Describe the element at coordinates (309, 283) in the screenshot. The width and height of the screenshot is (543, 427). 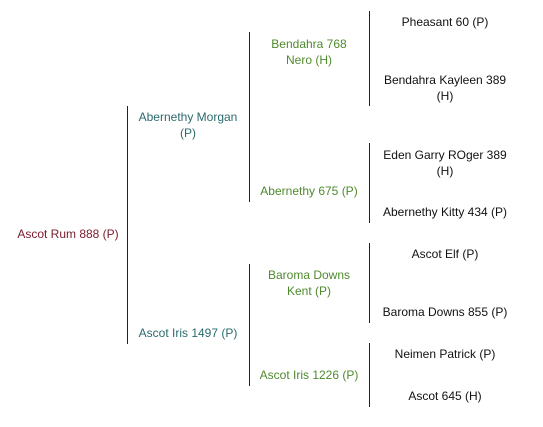
I see `dam-sire-animal: Baroma Downs Kent (P)` at that location.